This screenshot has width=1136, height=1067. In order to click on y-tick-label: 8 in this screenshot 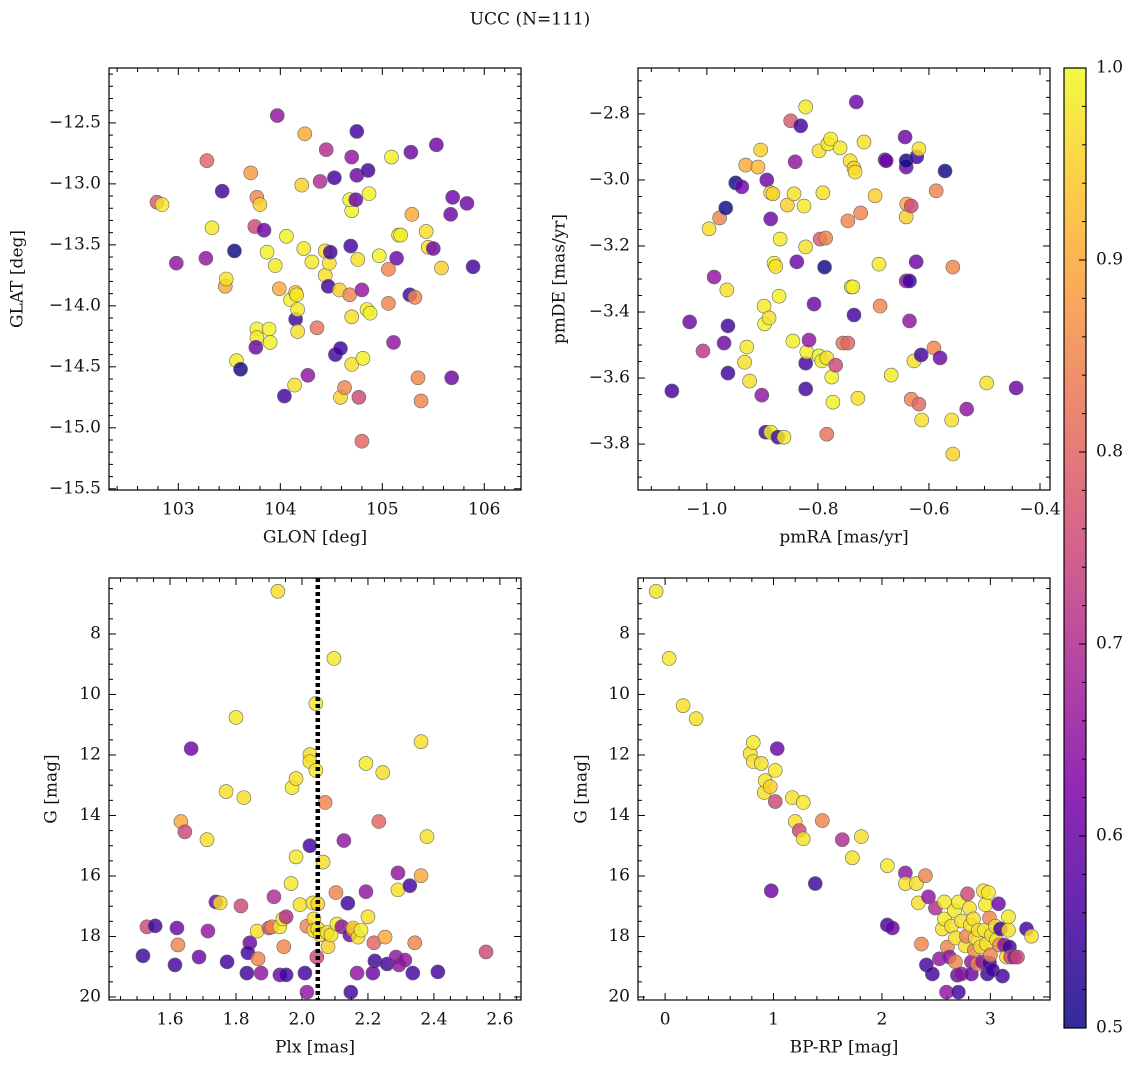, I will do `click(95, 633)`.